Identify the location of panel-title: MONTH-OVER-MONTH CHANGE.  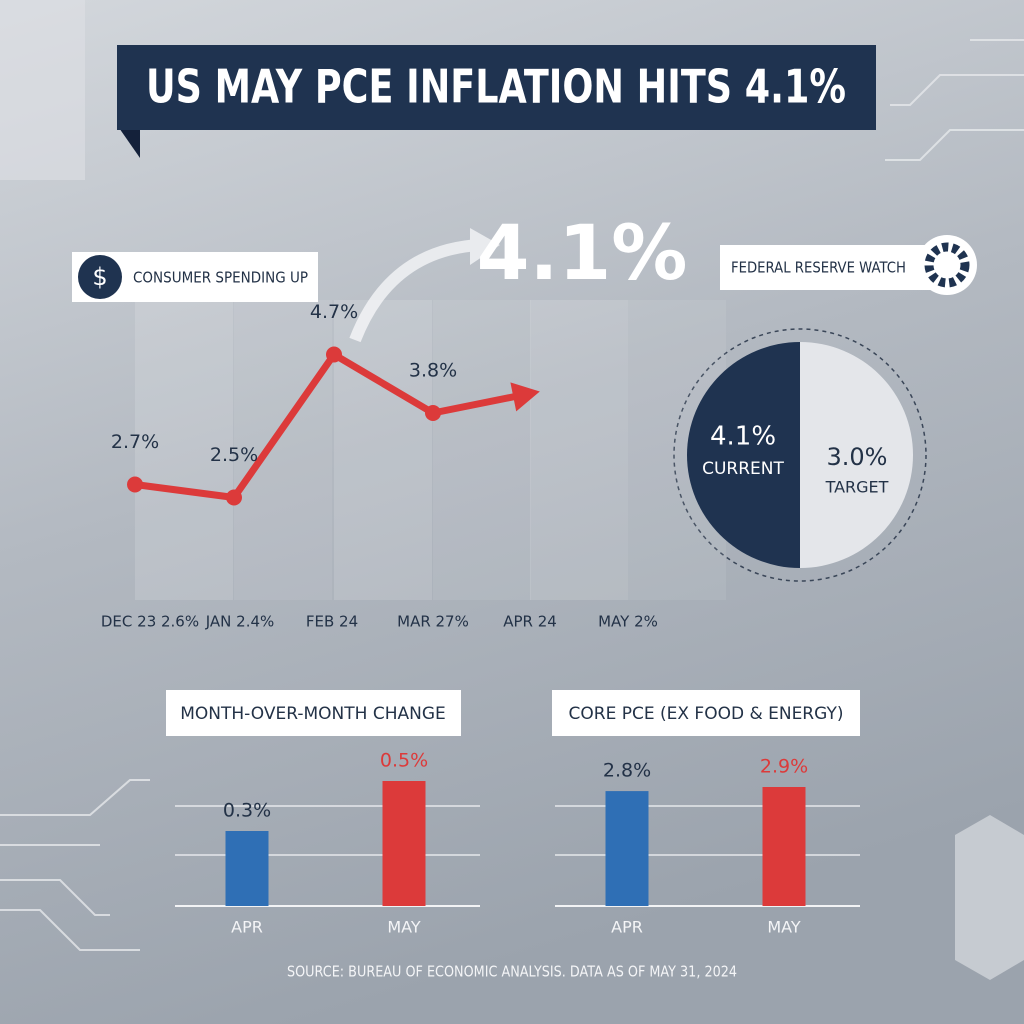
(313, 714).